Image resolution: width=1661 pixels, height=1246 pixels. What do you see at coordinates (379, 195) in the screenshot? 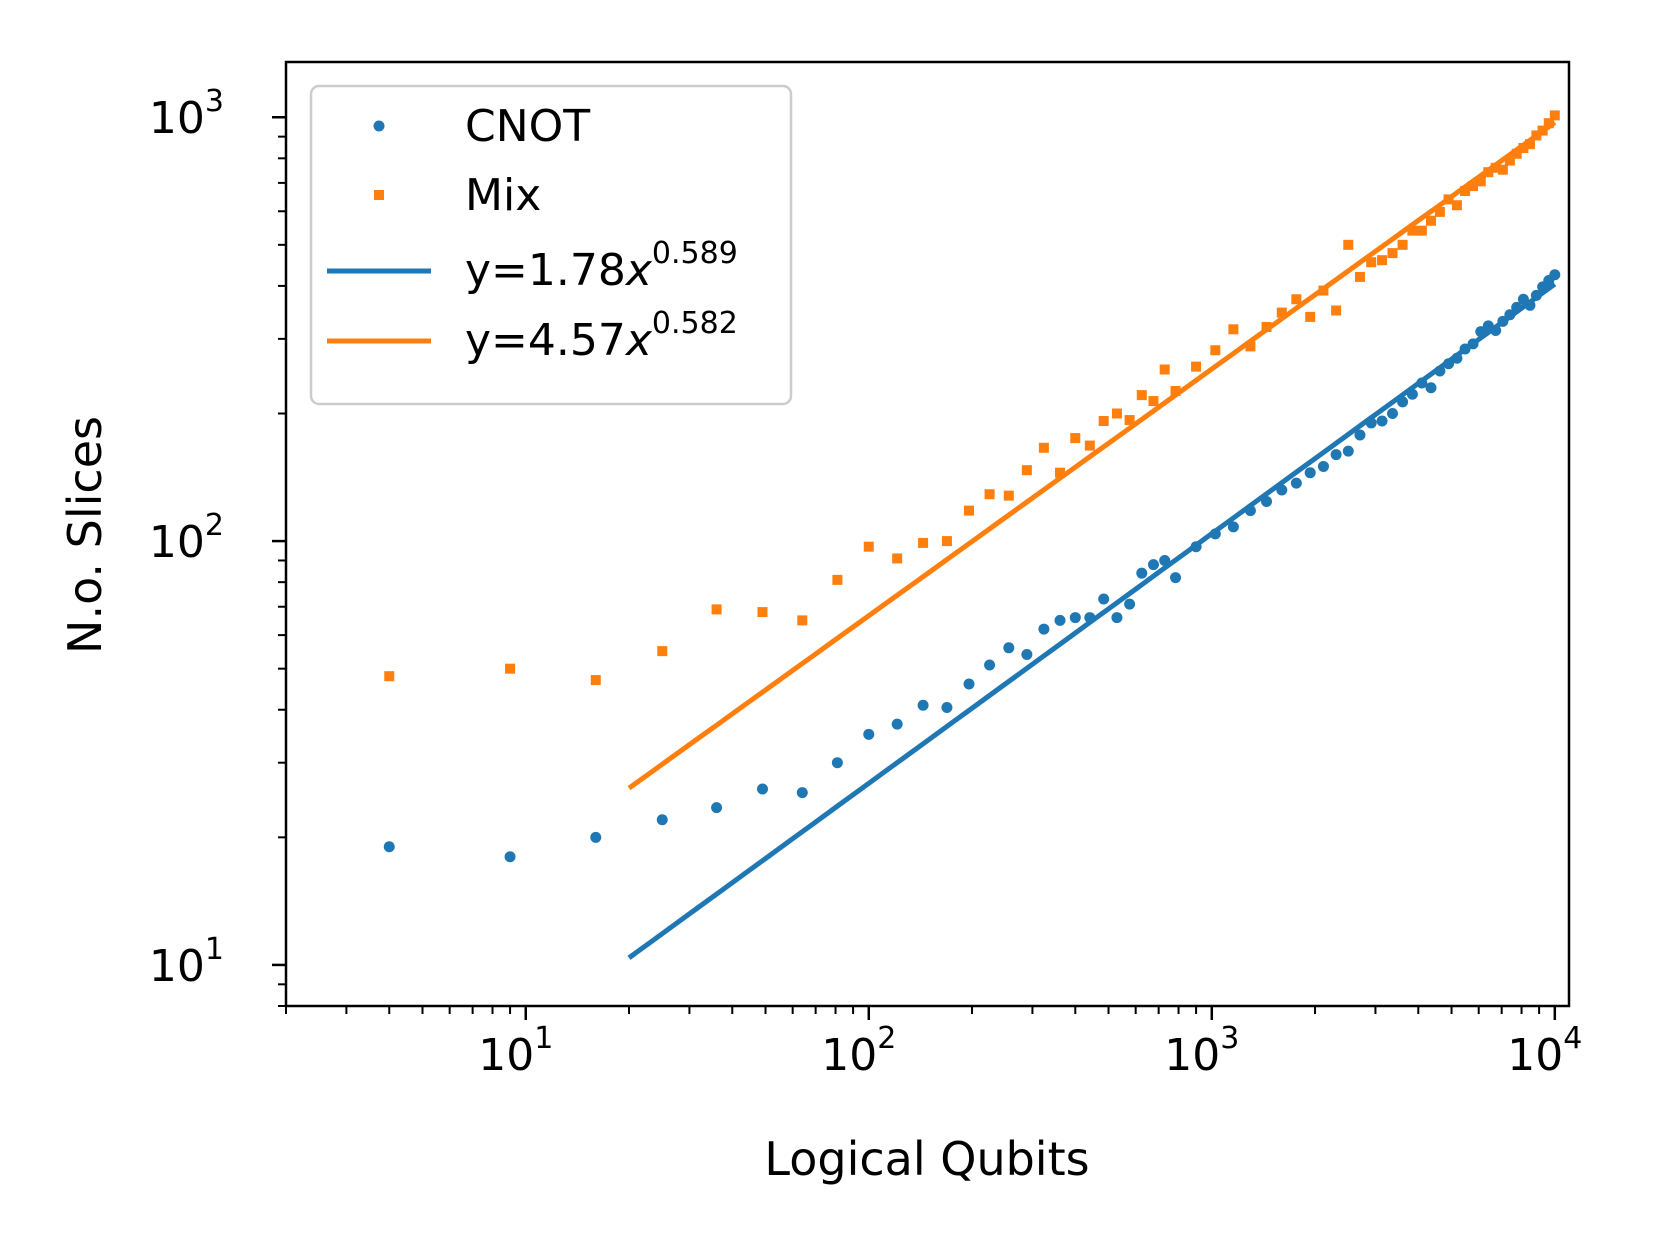
I see `legend-mix-marker` at bounding box center [379, 195].